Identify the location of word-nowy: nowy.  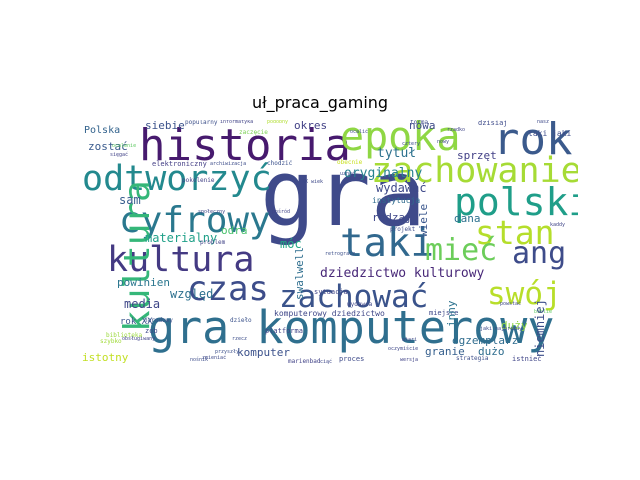
(443, 142).